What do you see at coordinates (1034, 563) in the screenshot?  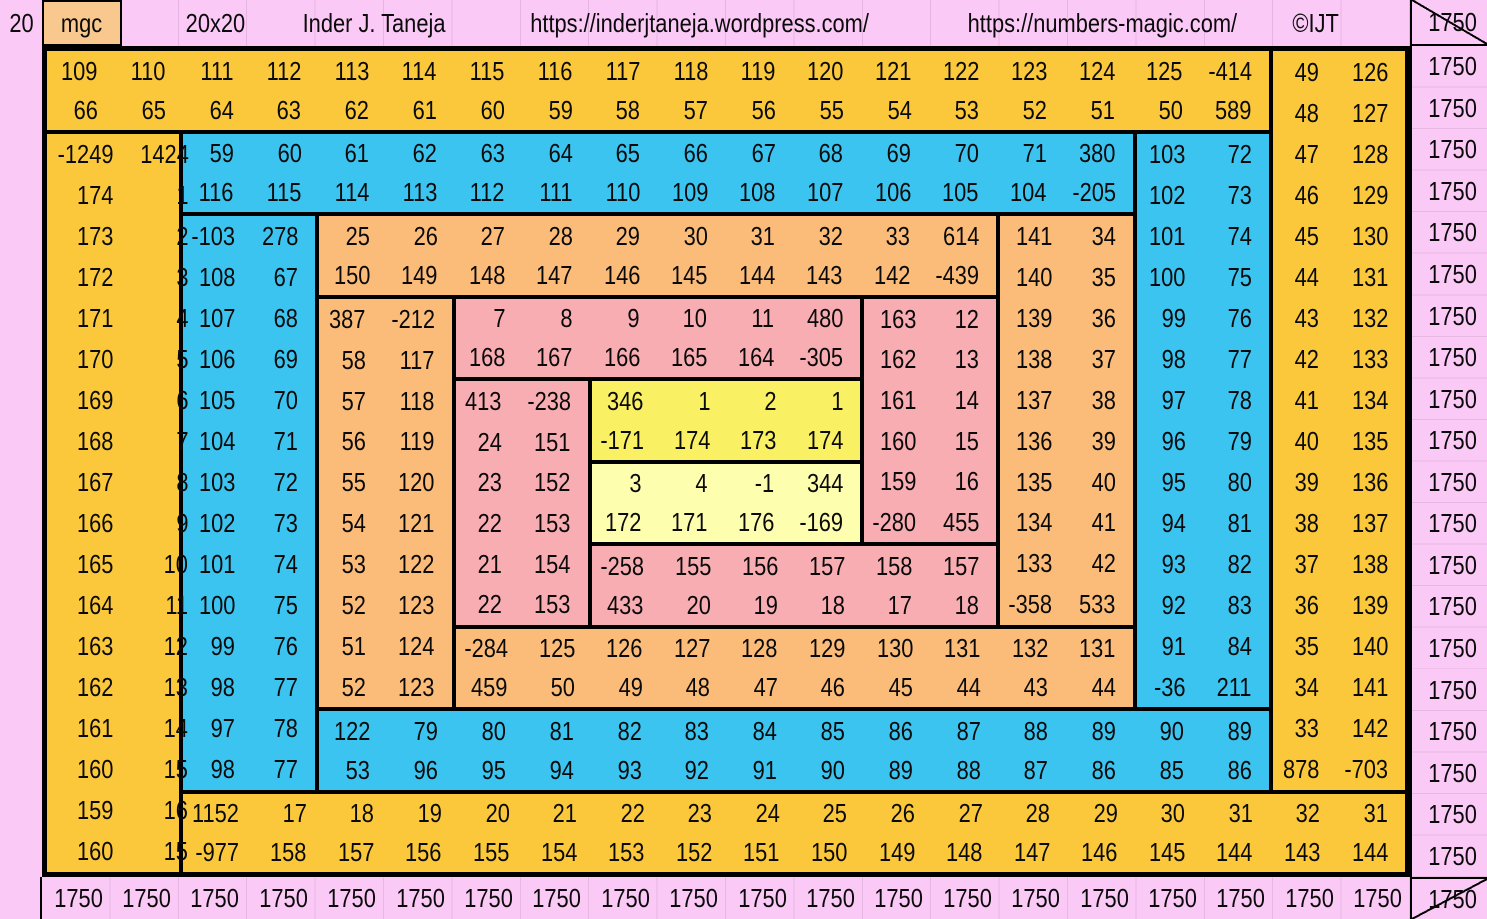 I see `grid-cell: 133` at bounding box center [1034, 563].